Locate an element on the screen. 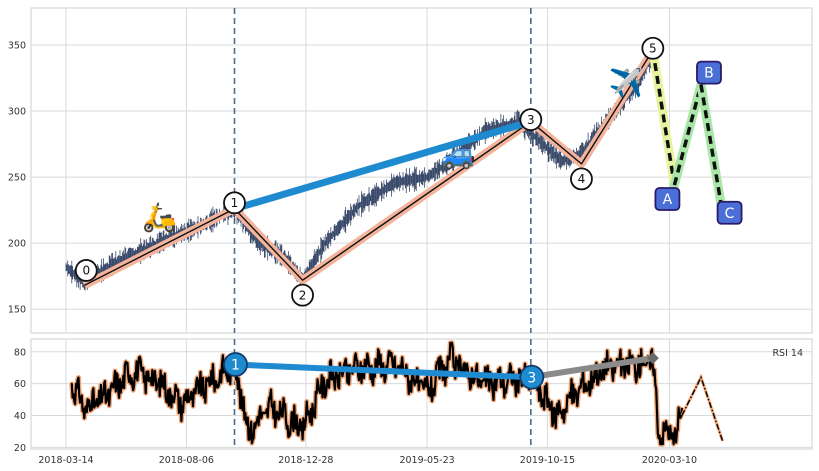  corrective-label-text: A is located at coordinates (668, 200).